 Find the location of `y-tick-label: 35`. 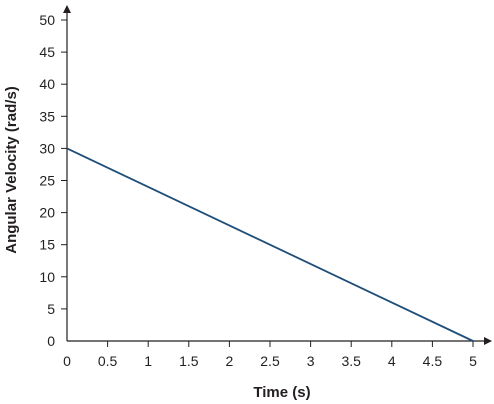

y-tick-label: 35 is located at coordinates (47, 116).